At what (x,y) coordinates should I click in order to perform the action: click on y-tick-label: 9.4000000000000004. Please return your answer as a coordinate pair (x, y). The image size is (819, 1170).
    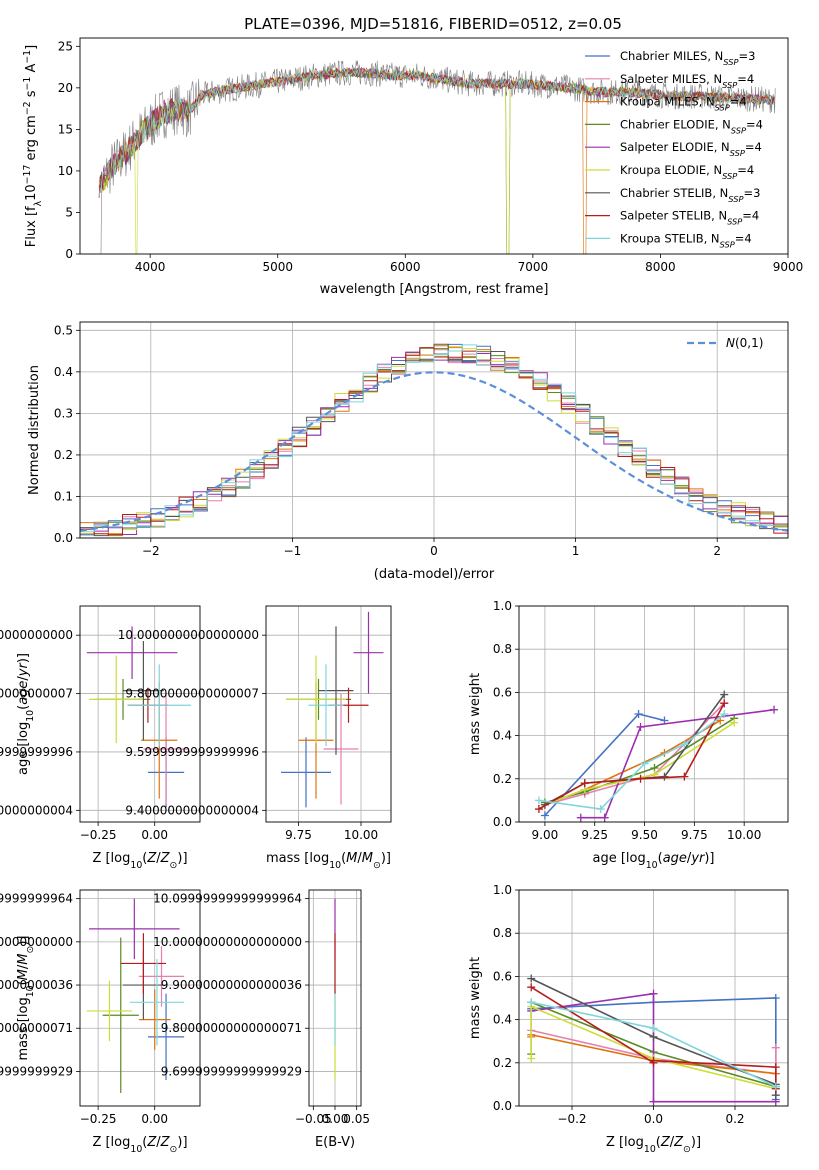
    Looking at the image, I should click on (192, 810).